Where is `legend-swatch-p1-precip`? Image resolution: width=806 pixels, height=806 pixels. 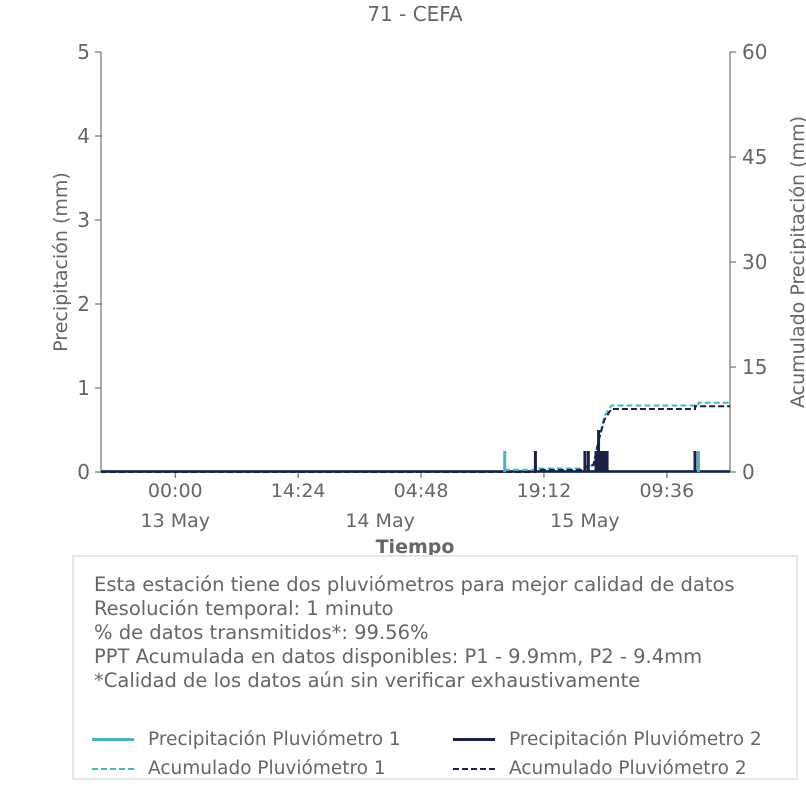
legend-swatch-p1-precip is located at coordinates (113, 739).